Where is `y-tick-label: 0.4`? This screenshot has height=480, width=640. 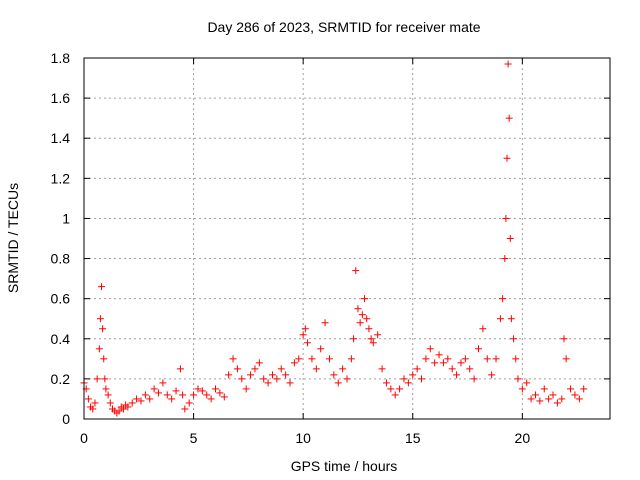 y-tick-label: 0.4 is located at coordinates (61, 339).